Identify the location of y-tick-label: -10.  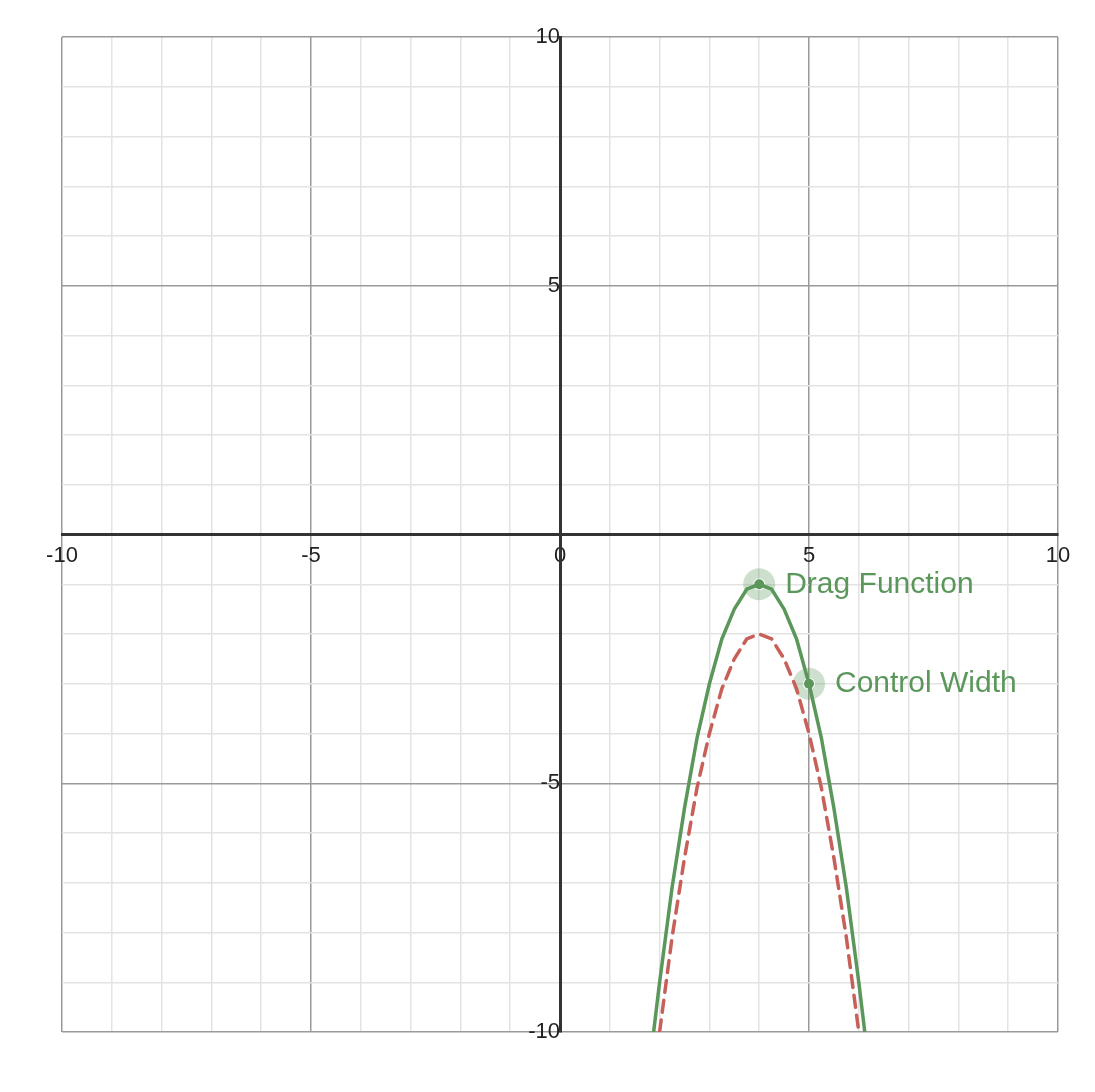
(544, 1031).